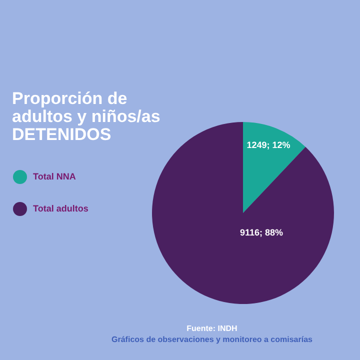 This screenshot has height=360, width=360. I want to click on source-note: Fuente: INDH, so click(212, 328).